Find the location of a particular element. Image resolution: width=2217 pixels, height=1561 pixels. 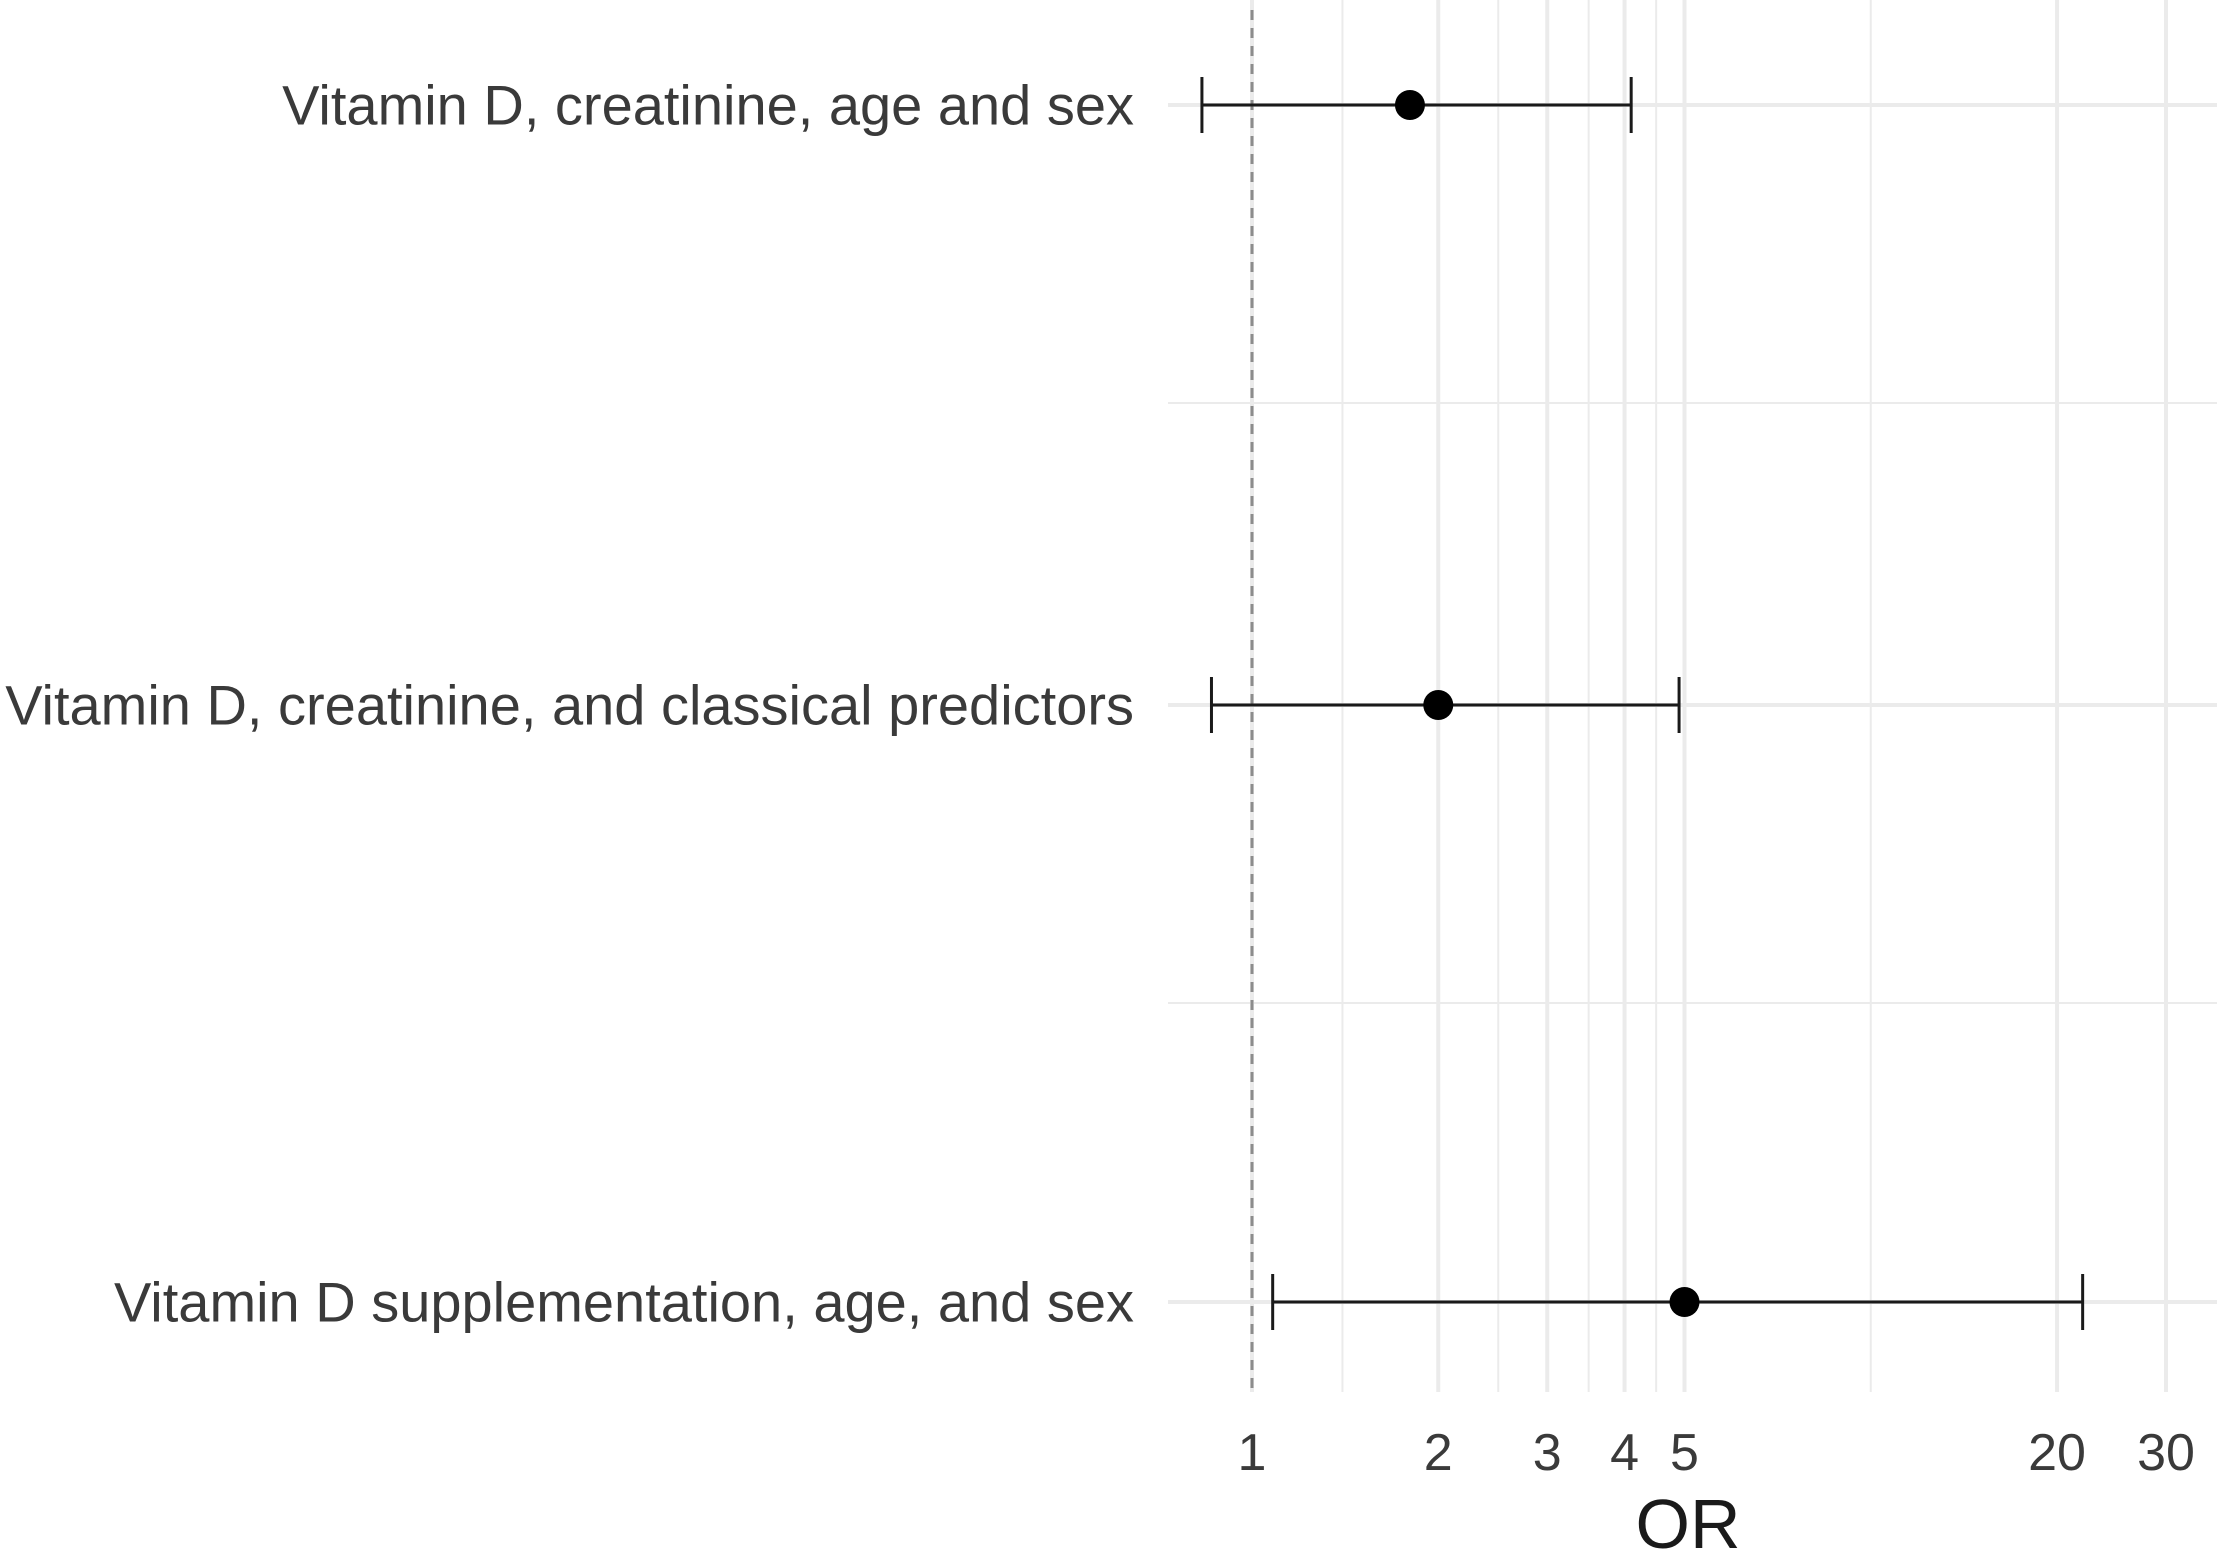

row-label: Vitamin D supplementation, age, and sex is located at coordinates (624, 1302).